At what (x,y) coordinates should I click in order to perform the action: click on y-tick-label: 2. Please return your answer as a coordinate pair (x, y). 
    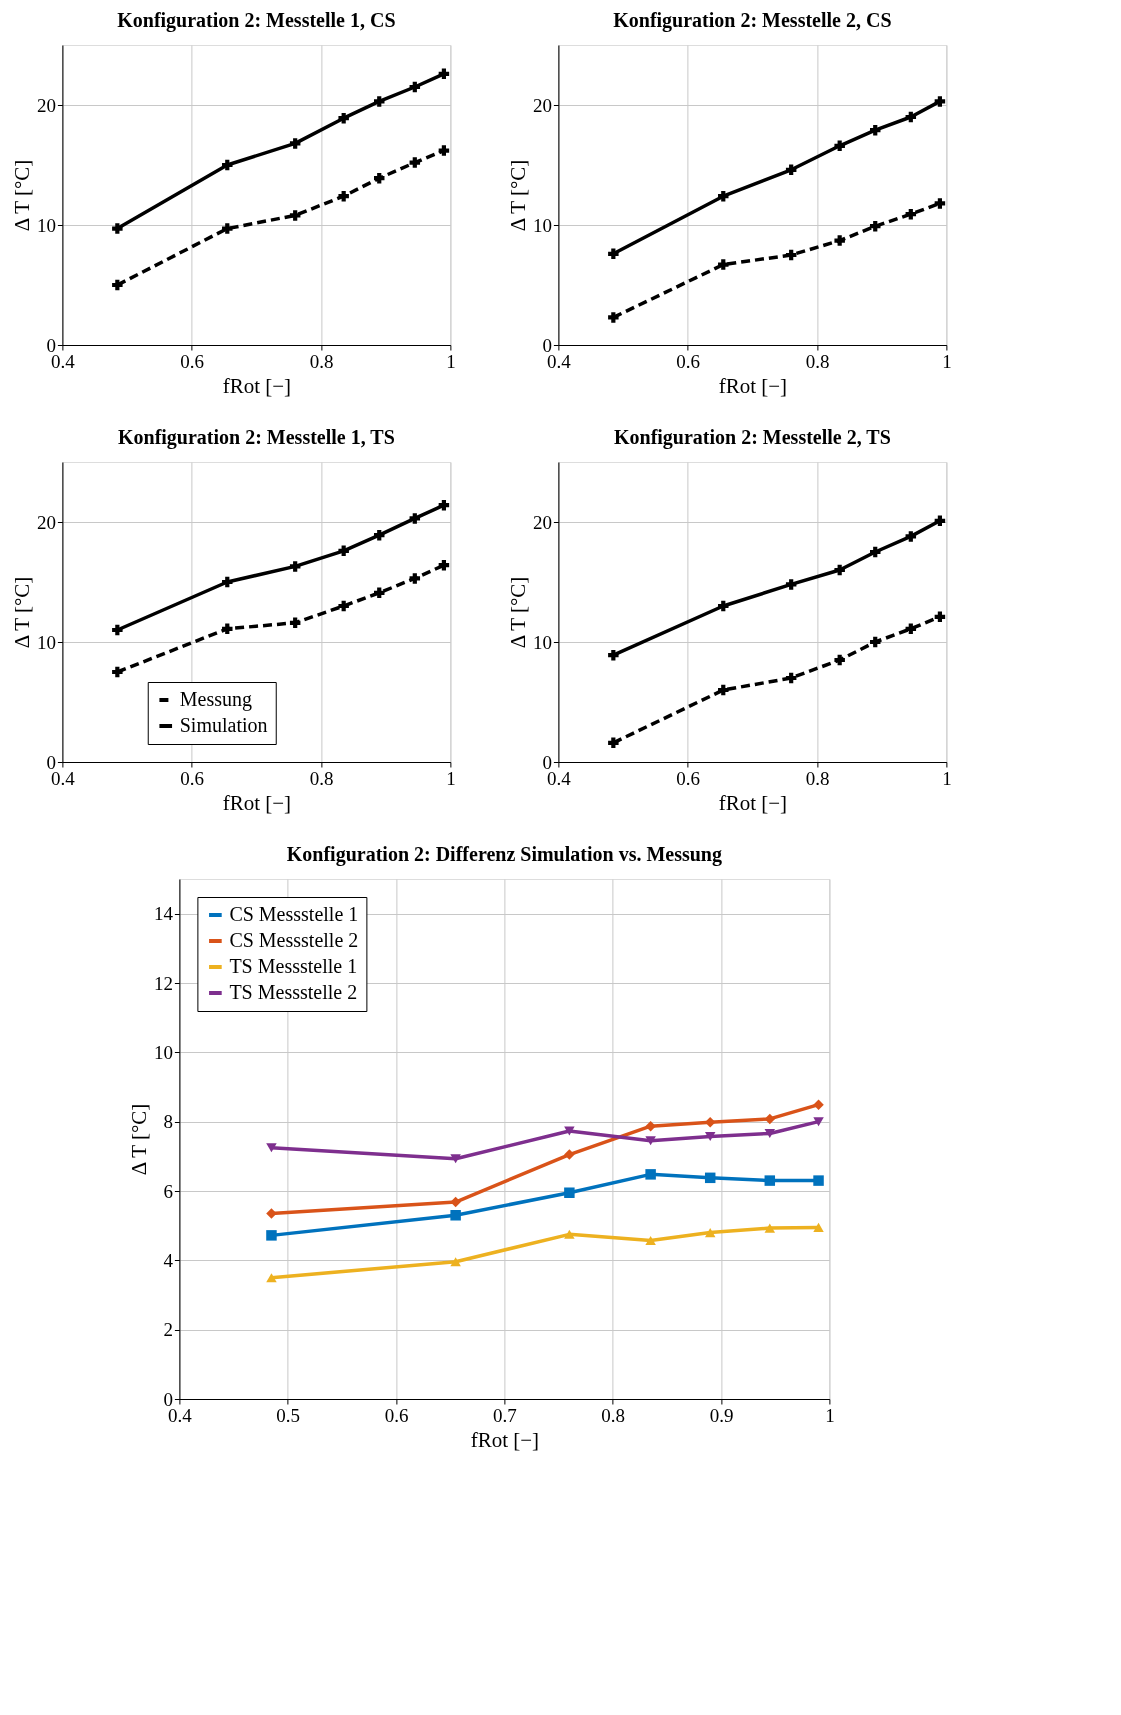
    Looking at the image, I should click on (168, 1330).